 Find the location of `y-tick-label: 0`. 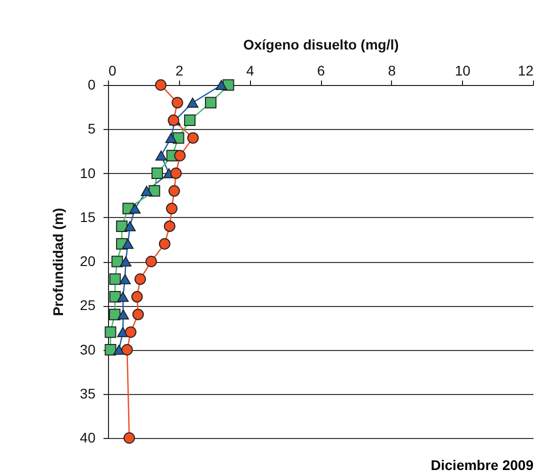

y-tick-label: 0 is located at coordinates (92, 84).